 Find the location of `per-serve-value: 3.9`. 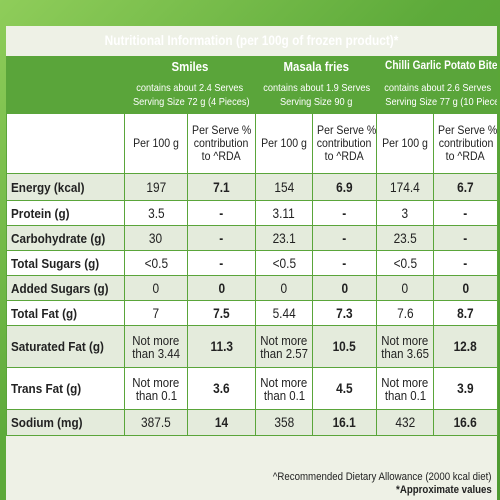

per-serve-value: 3.9 is located at coordinates (466, 388).